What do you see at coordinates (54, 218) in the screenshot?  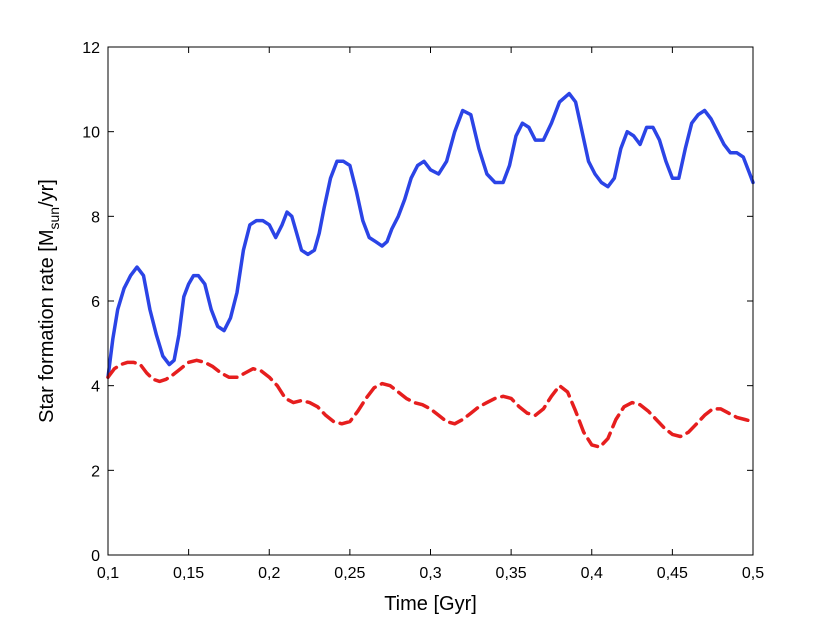 I see `y-axis-title-subscript: sun` at bounding box center [54, 218].